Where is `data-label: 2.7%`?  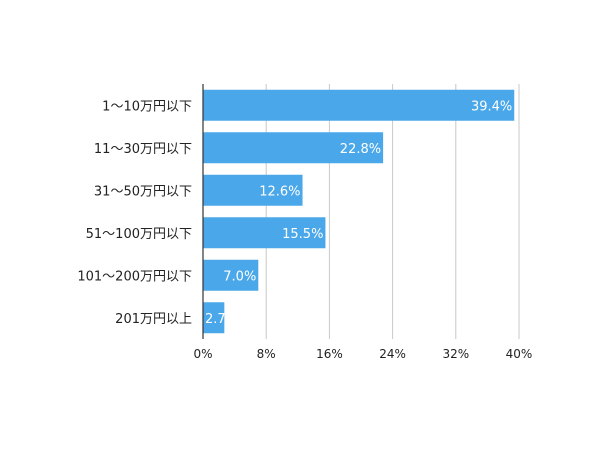 data-label: 2.7% is located at coordinates (221, 319).